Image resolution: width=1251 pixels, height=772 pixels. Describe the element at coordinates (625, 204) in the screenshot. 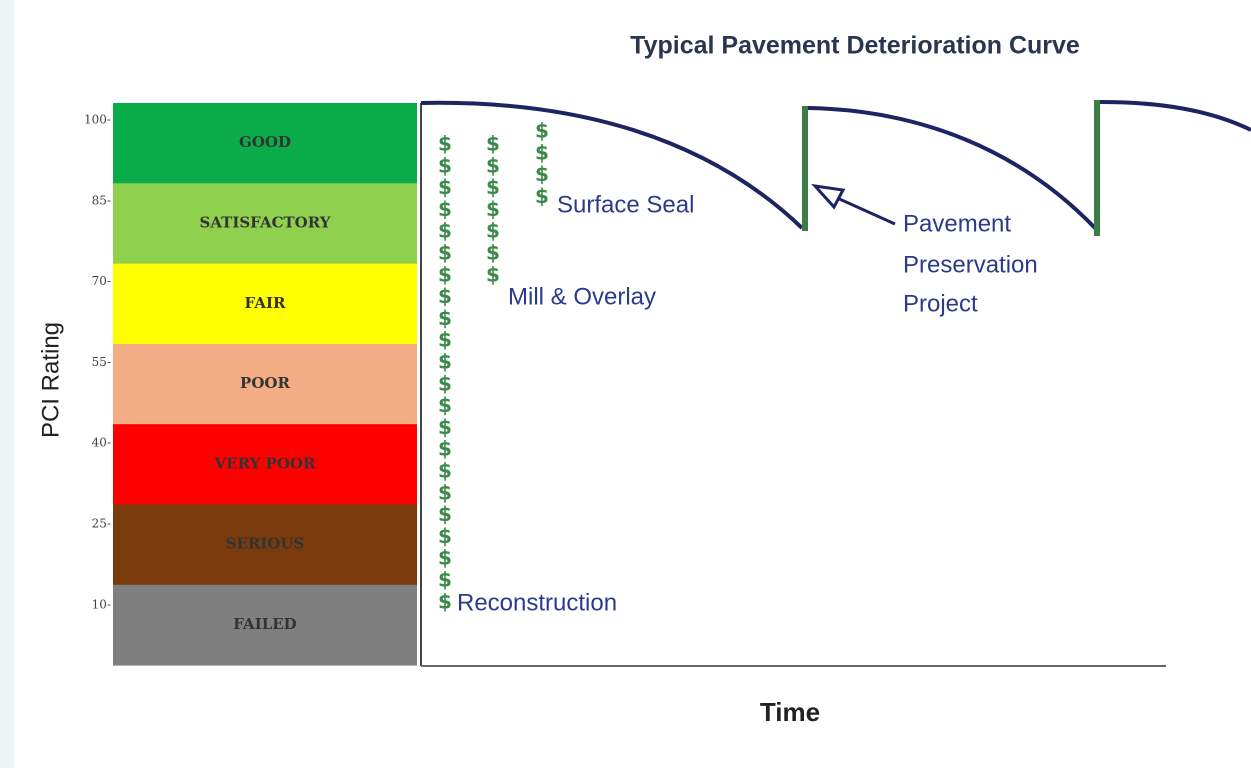

I see `treatment-label: Surface Seal` at that location.